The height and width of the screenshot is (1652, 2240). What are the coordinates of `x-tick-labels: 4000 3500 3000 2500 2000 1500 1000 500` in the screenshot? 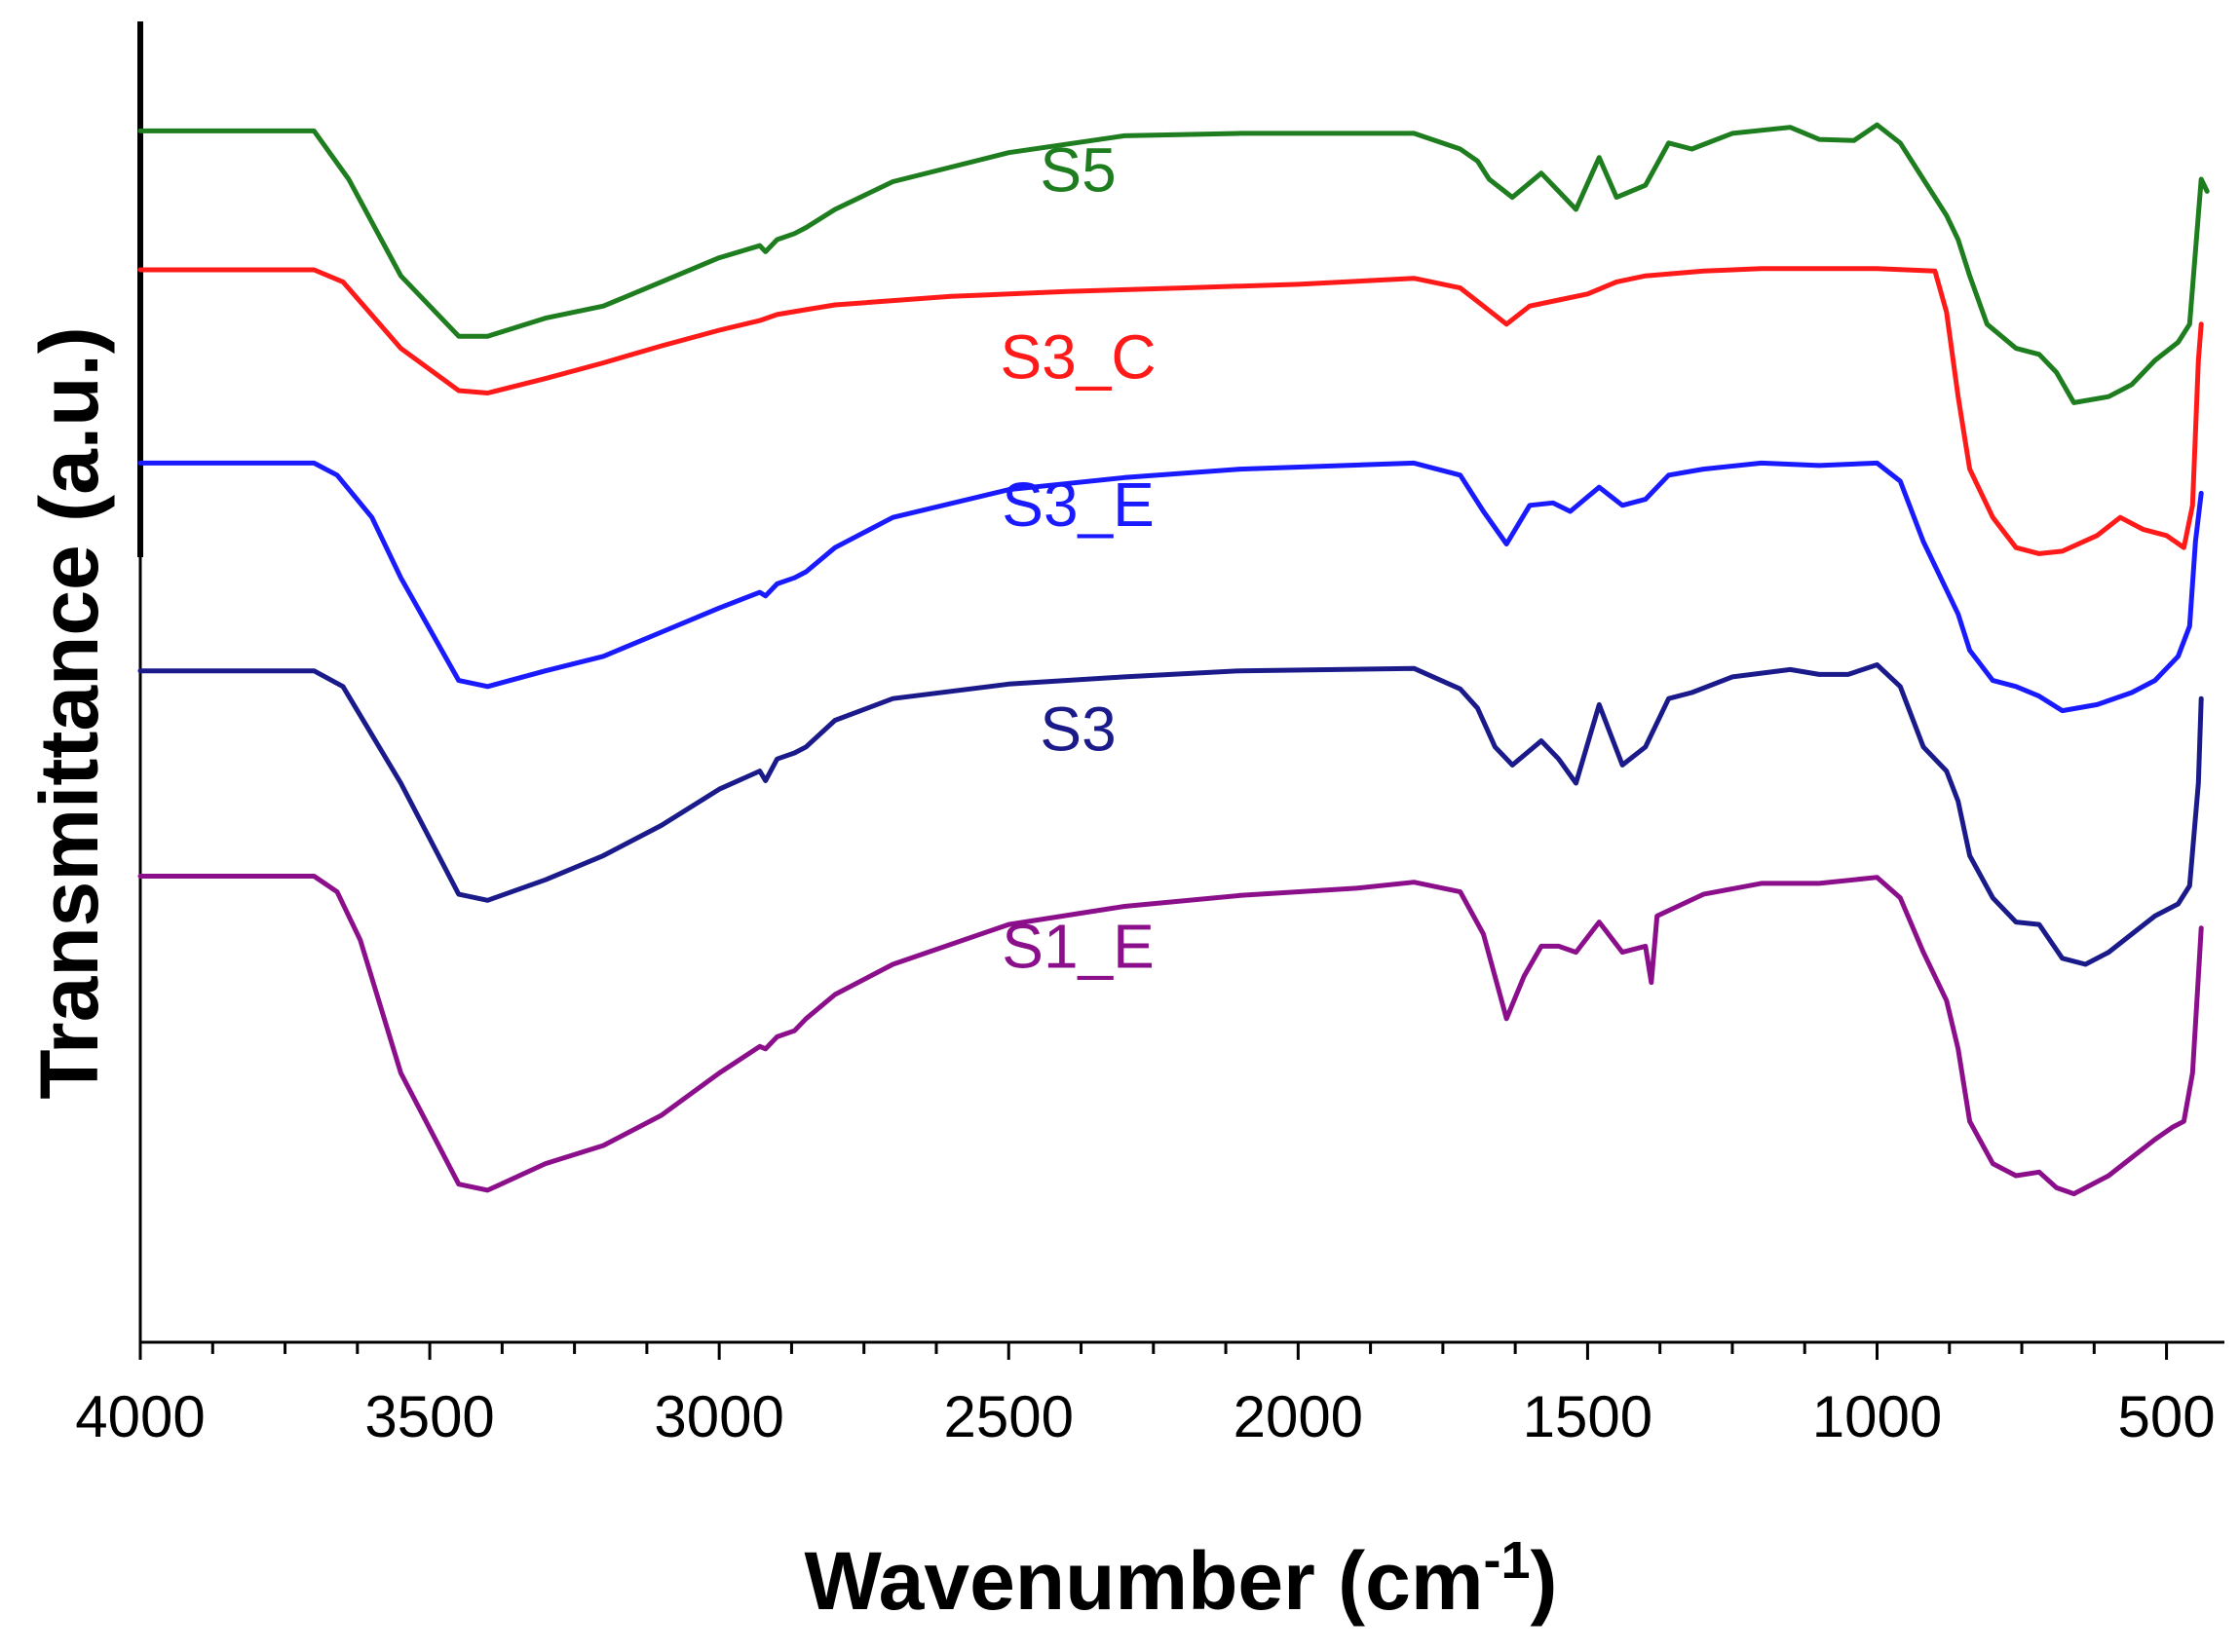 It's located at (1145, 1416).